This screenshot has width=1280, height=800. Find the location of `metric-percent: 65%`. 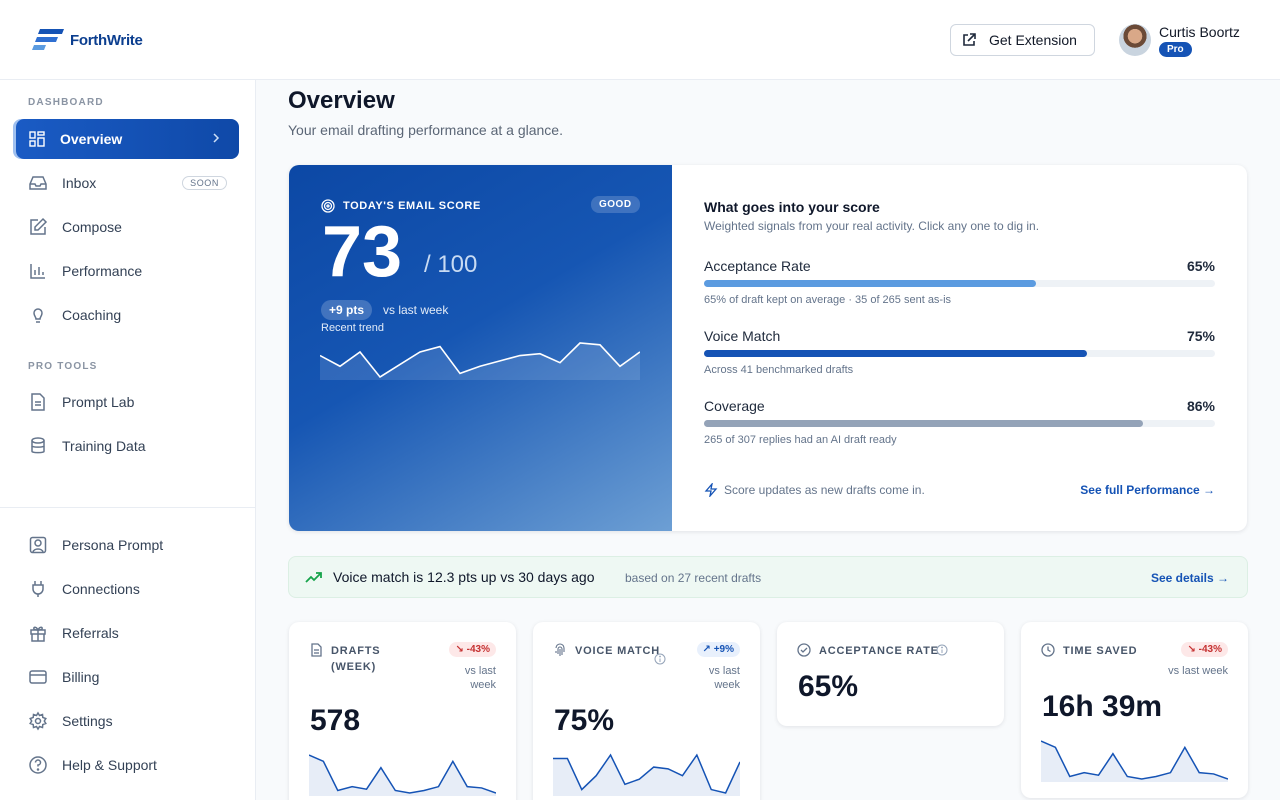

metric-percent: 65% is located at coordinates (1200, 266).